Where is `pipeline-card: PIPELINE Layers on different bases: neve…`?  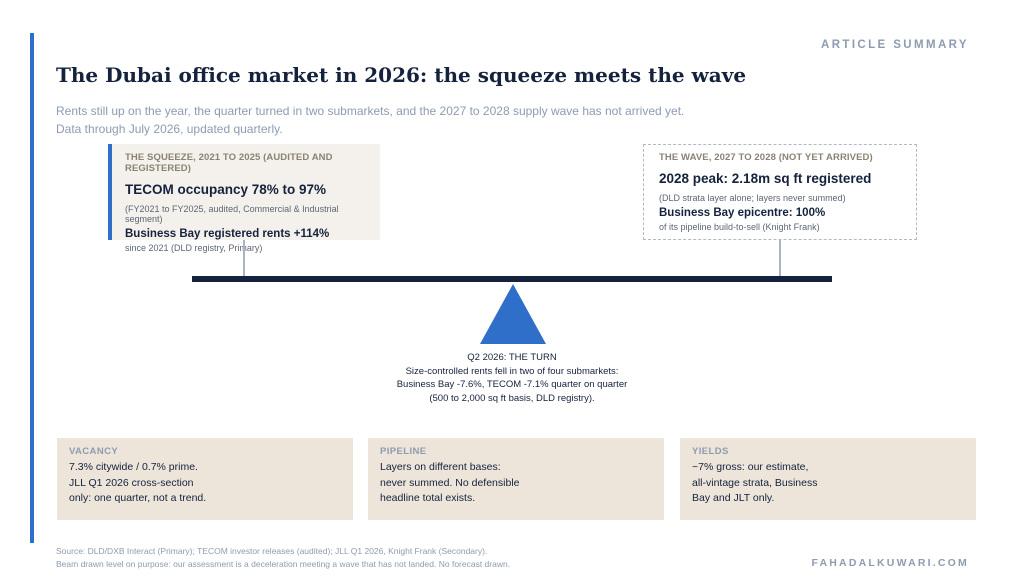 pipeline-card: PIPELINE Layers on different bases: neve… is located at coordinates (516, 479).